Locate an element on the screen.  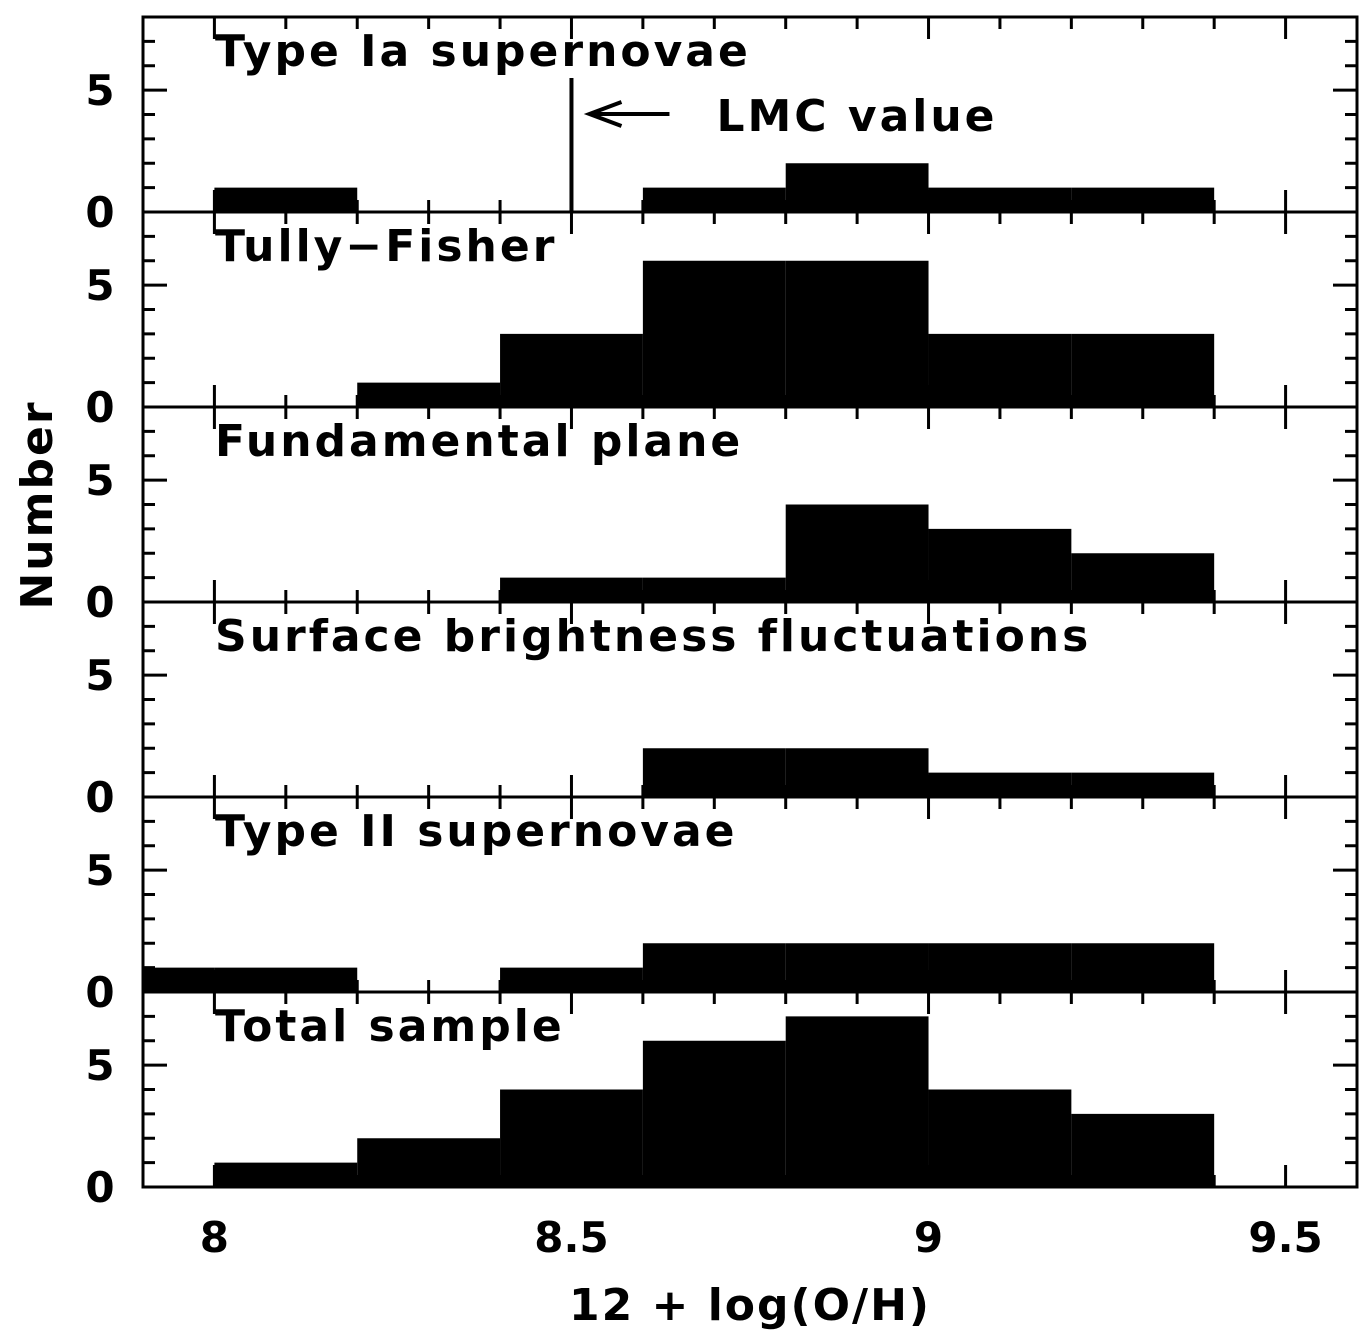
panel-label: Fundamental plane is located at coordinates (479, 441).